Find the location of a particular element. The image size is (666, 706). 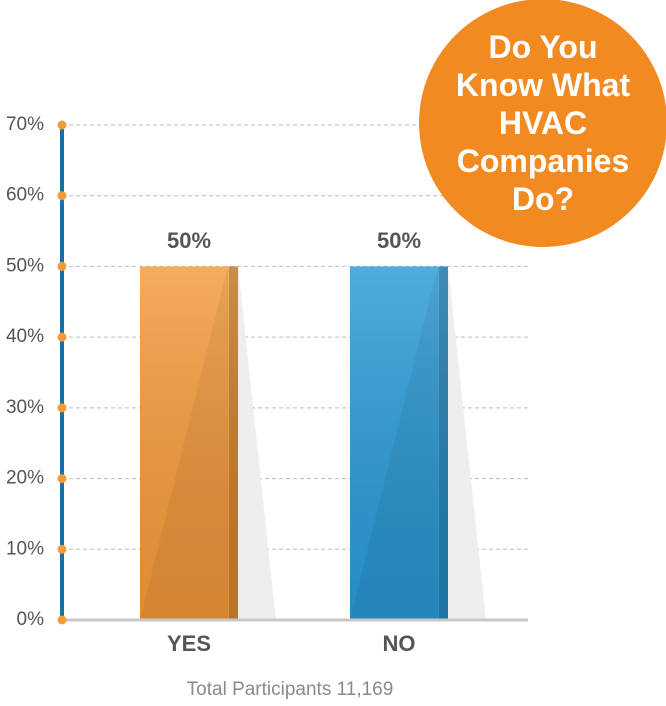

y-tick-label: 70% is located at coordinates (25, 124).